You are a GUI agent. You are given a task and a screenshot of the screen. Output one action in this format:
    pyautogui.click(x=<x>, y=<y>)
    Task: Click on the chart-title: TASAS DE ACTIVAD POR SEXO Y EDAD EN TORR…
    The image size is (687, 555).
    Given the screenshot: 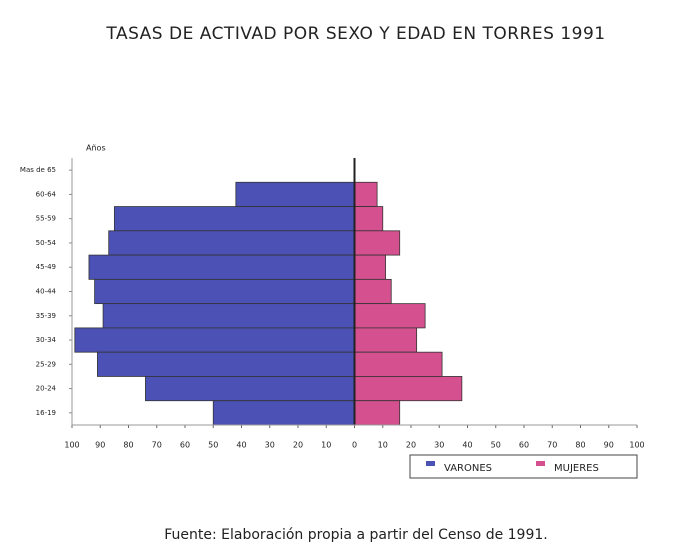 What is the action you would take?
    pyautogui.click(x=355, y=34)
    